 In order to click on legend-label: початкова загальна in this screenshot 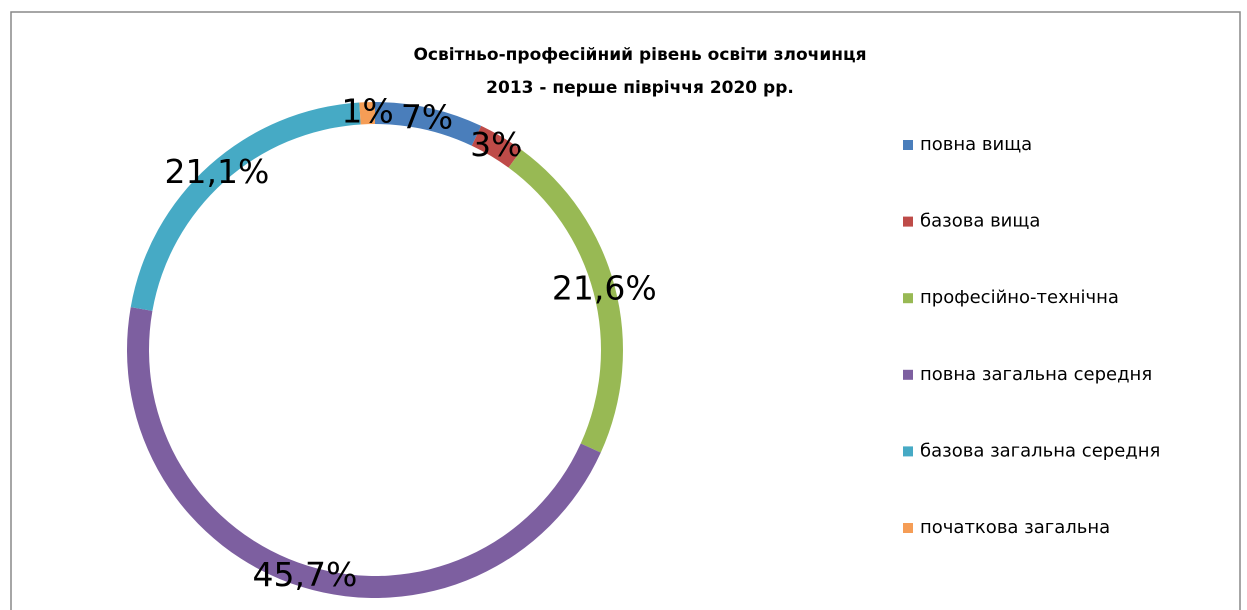, I will do `click(1015, 527)`.